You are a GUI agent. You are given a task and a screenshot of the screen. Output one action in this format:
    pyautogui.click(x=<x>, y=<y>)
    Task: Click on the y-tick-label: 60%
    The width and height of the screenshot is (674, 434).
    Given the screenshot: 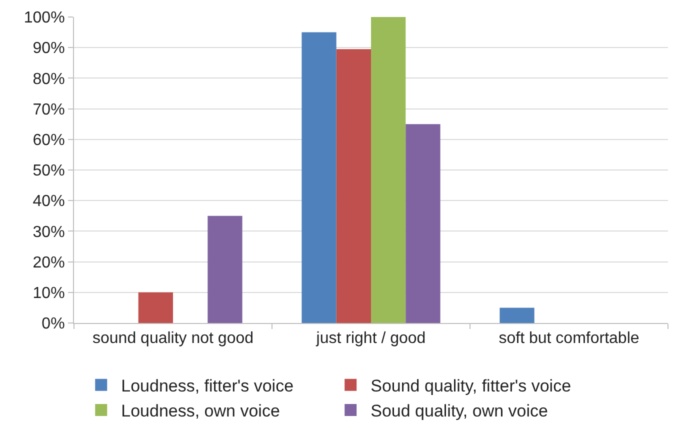 What is the action you would take?
    pyautogui.click(x=48, y=140)
    